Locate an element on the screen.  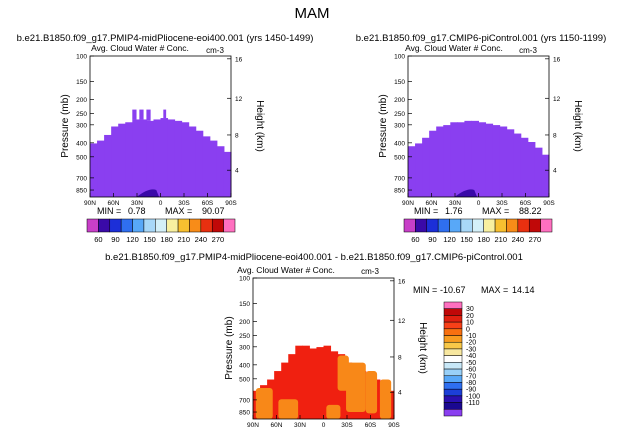
panel3-min-label: MIN = is located at coordinates (425, 290).